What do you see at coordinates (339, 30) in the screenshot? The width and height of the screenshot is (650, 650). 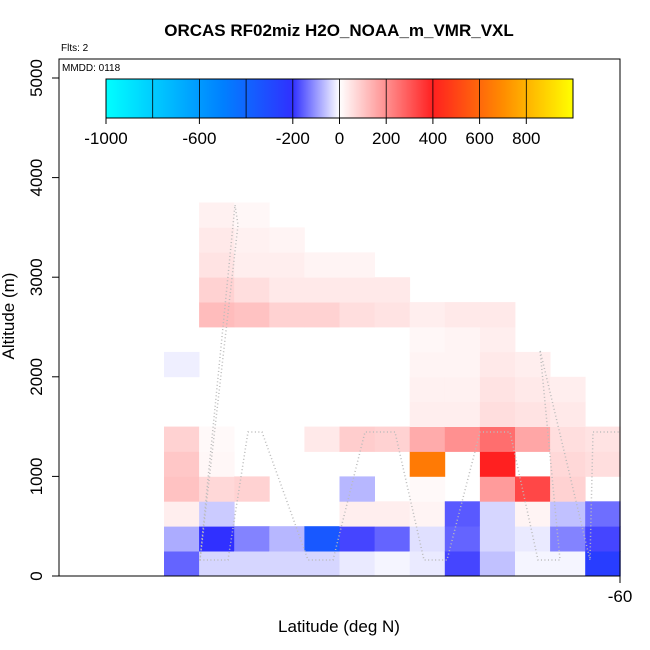 I see `chart-title: ORCAS RF02miz H2O_NOAA_m_VMR_VXL` at bounding box center [339, 30].